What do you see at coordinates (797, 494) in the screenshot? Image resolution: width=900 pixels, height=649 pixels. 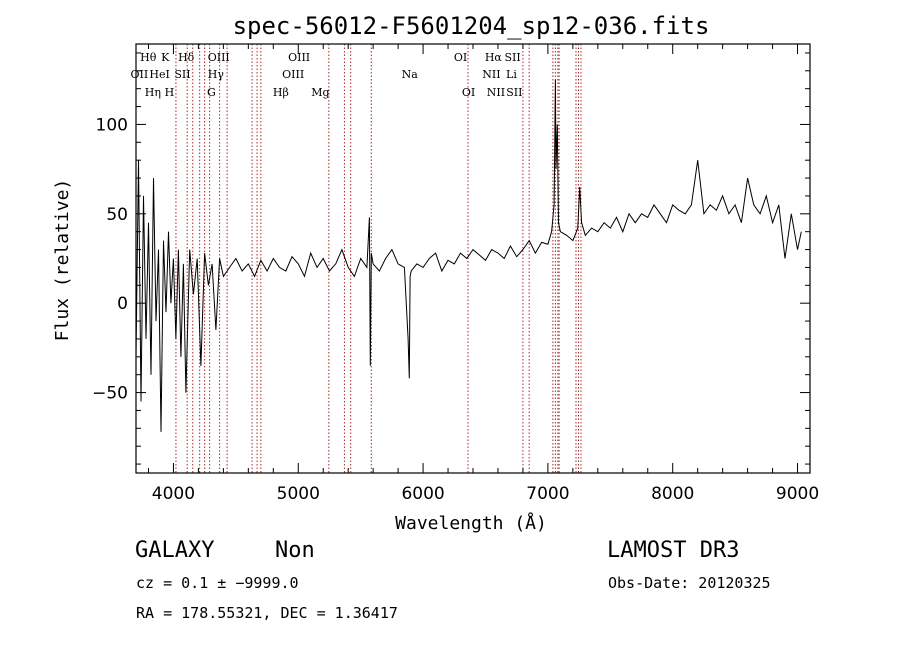 I see `x-tick-label: 9000` at bounding box center [797, 494].